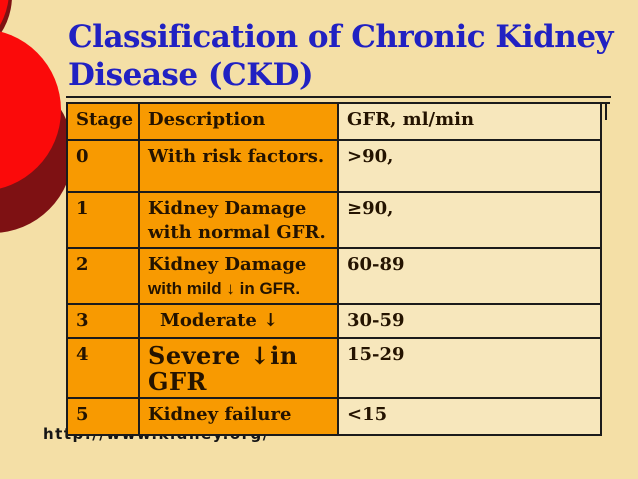  I want to click on gfr-cell: ≥90,, so click(469, 220).